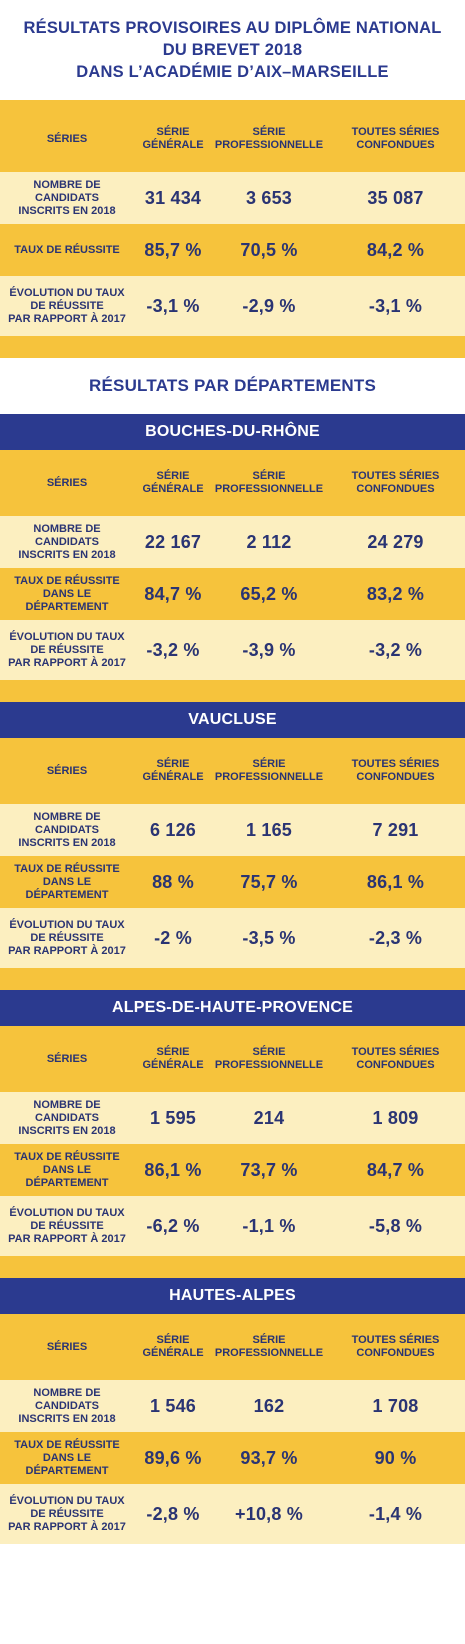 The image size is (465, 1644). I want to click on value-cell: 3 653, so click(269, 197).